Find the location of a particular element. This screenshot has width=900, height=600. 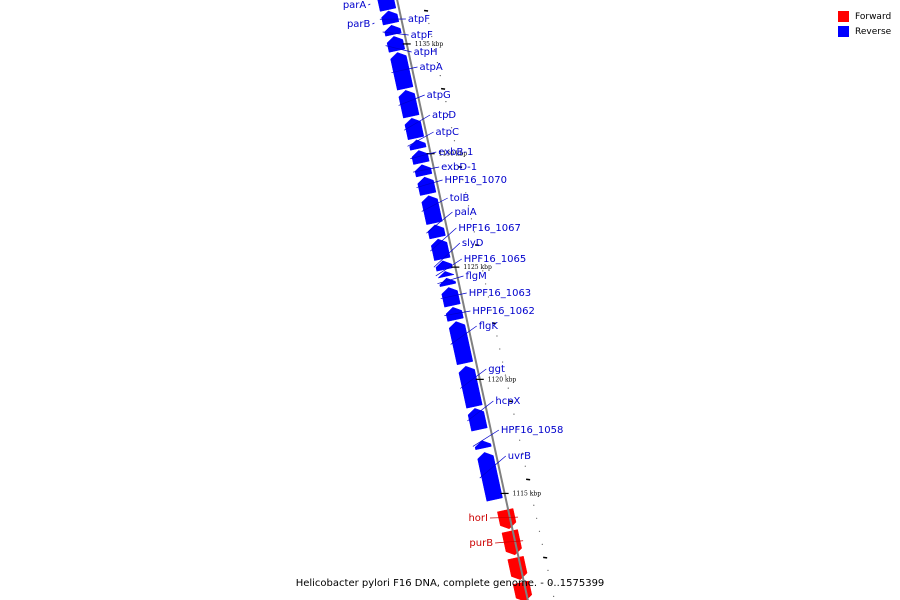

gene-label: tolB is located at coordinates (460, 198).